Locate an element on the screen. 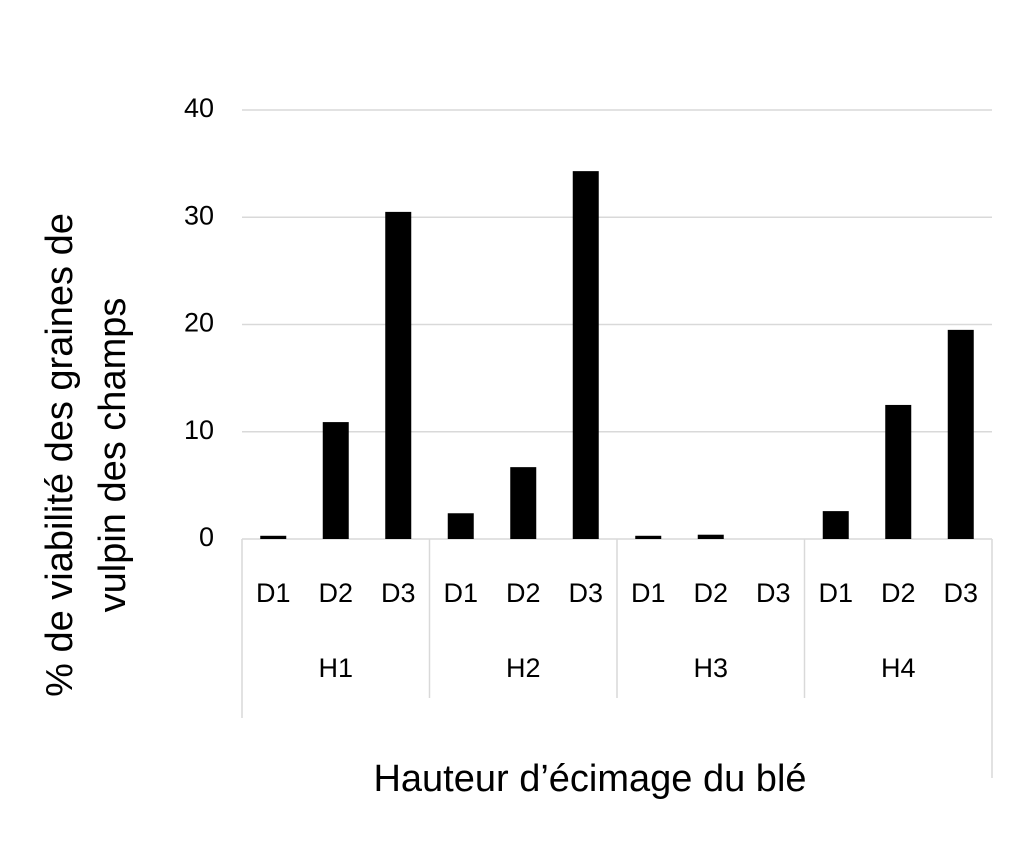 This screenshot has height=852, width=1024. y-tick-label: 20 is located at coordinates (199, 323).